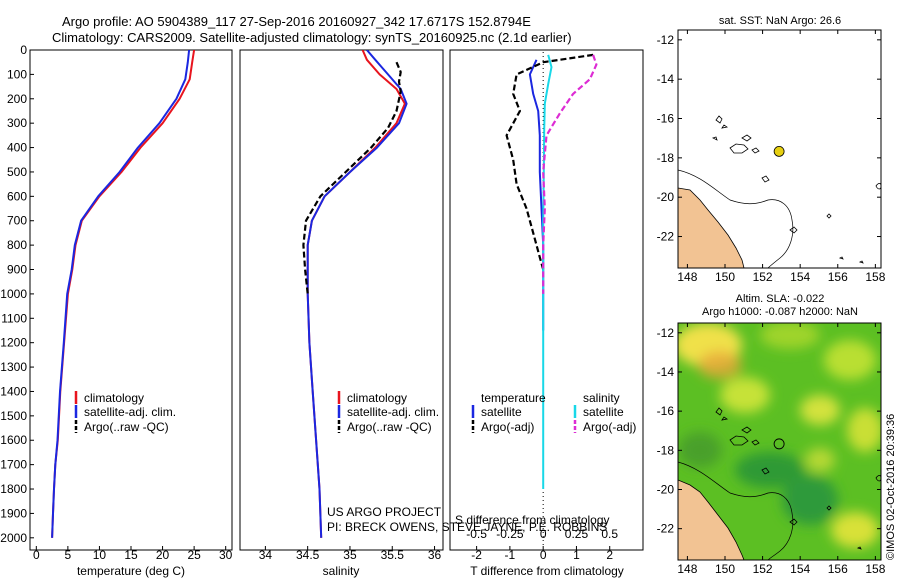 This screenshot has height=580, width=900. I want to click on salinity-tick-label: 35, so click(350, 555).